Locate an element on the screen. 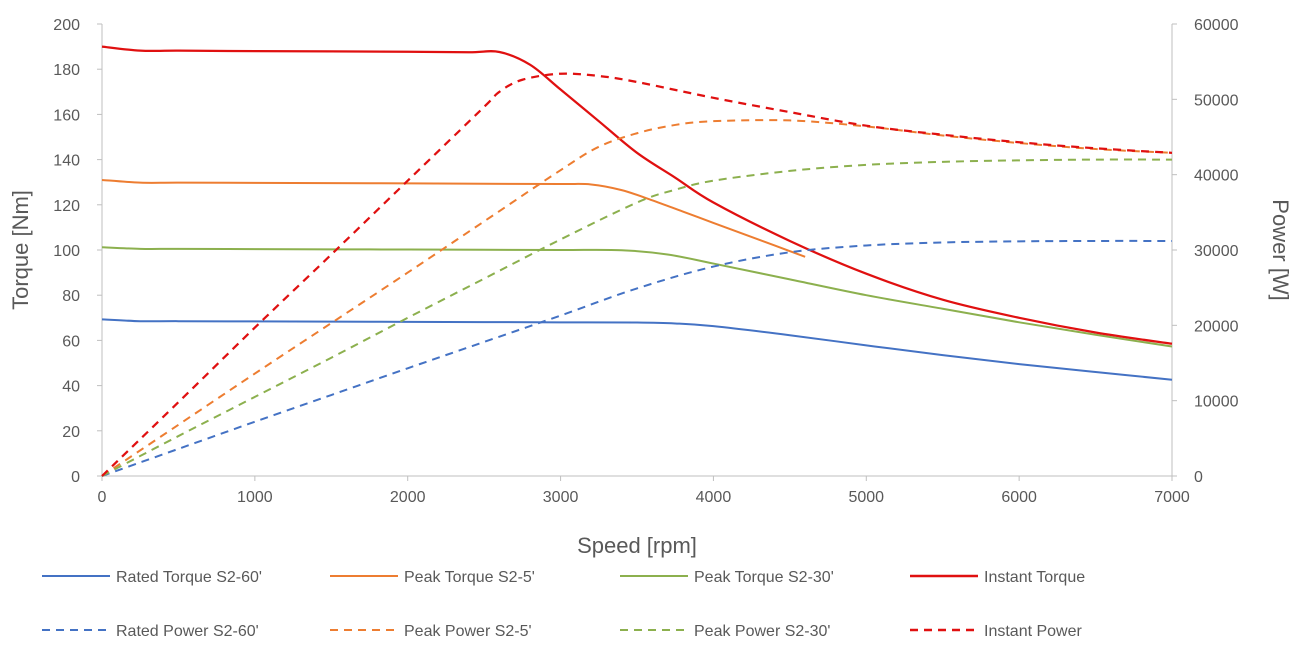 The height and width of the screenshot is (646, 1293). y-right-tick-label: 50000 is located at coordinates (1216, 100).